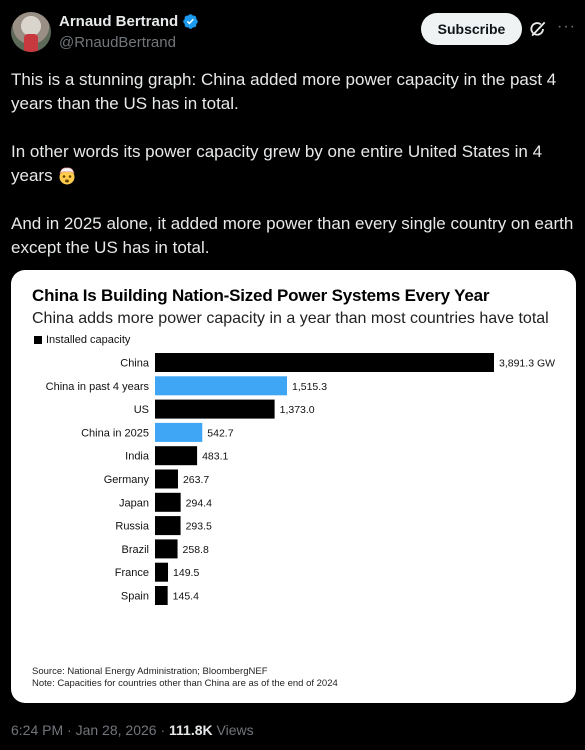 The image size is (585, 750). Describe the element at coordinates (134, 503) in the screenshot. I see `category-label: Japan` at that location.